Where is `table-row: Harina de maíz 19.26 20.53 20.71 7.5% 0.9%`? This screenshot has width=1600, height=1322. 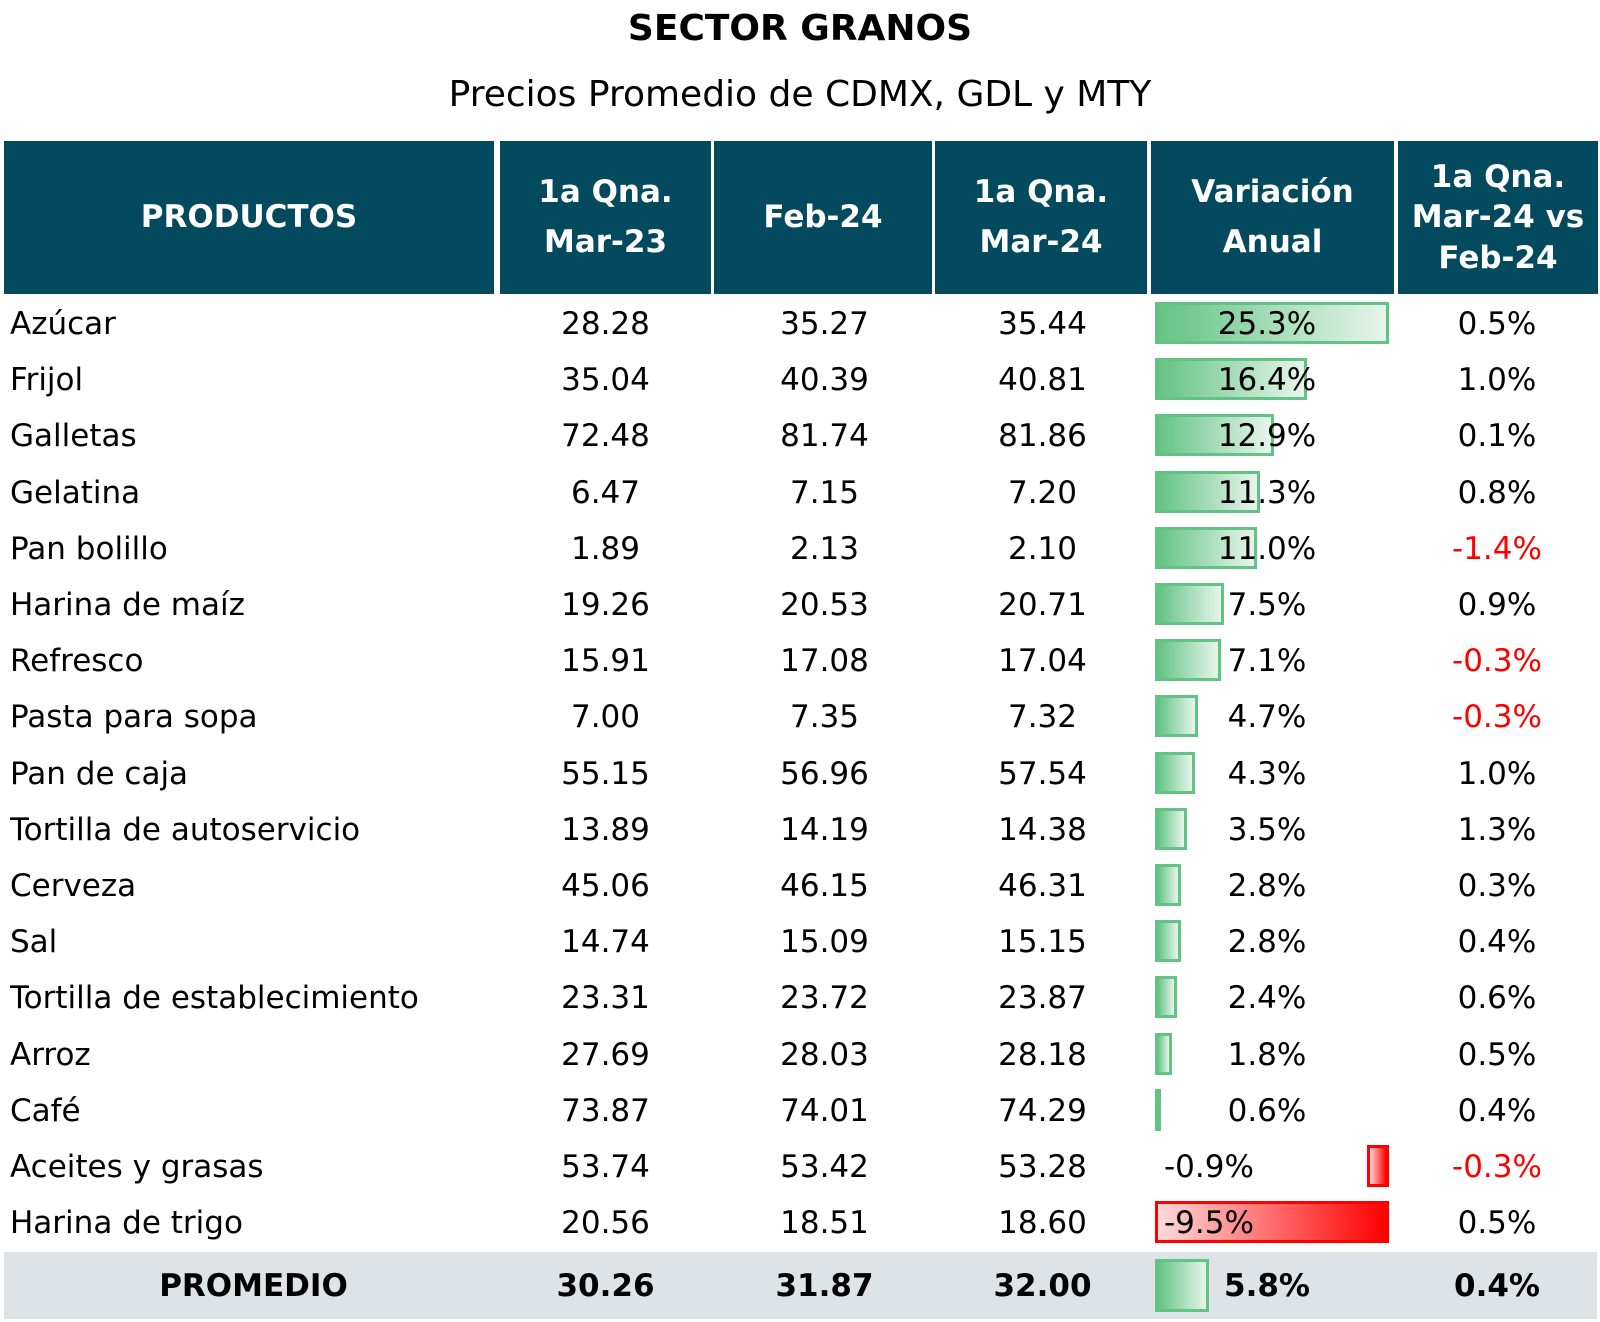
table-row: Harina de maíz 19.26 20.53 20.71 7.5% 0.9% is located at coordinates (800, 605).